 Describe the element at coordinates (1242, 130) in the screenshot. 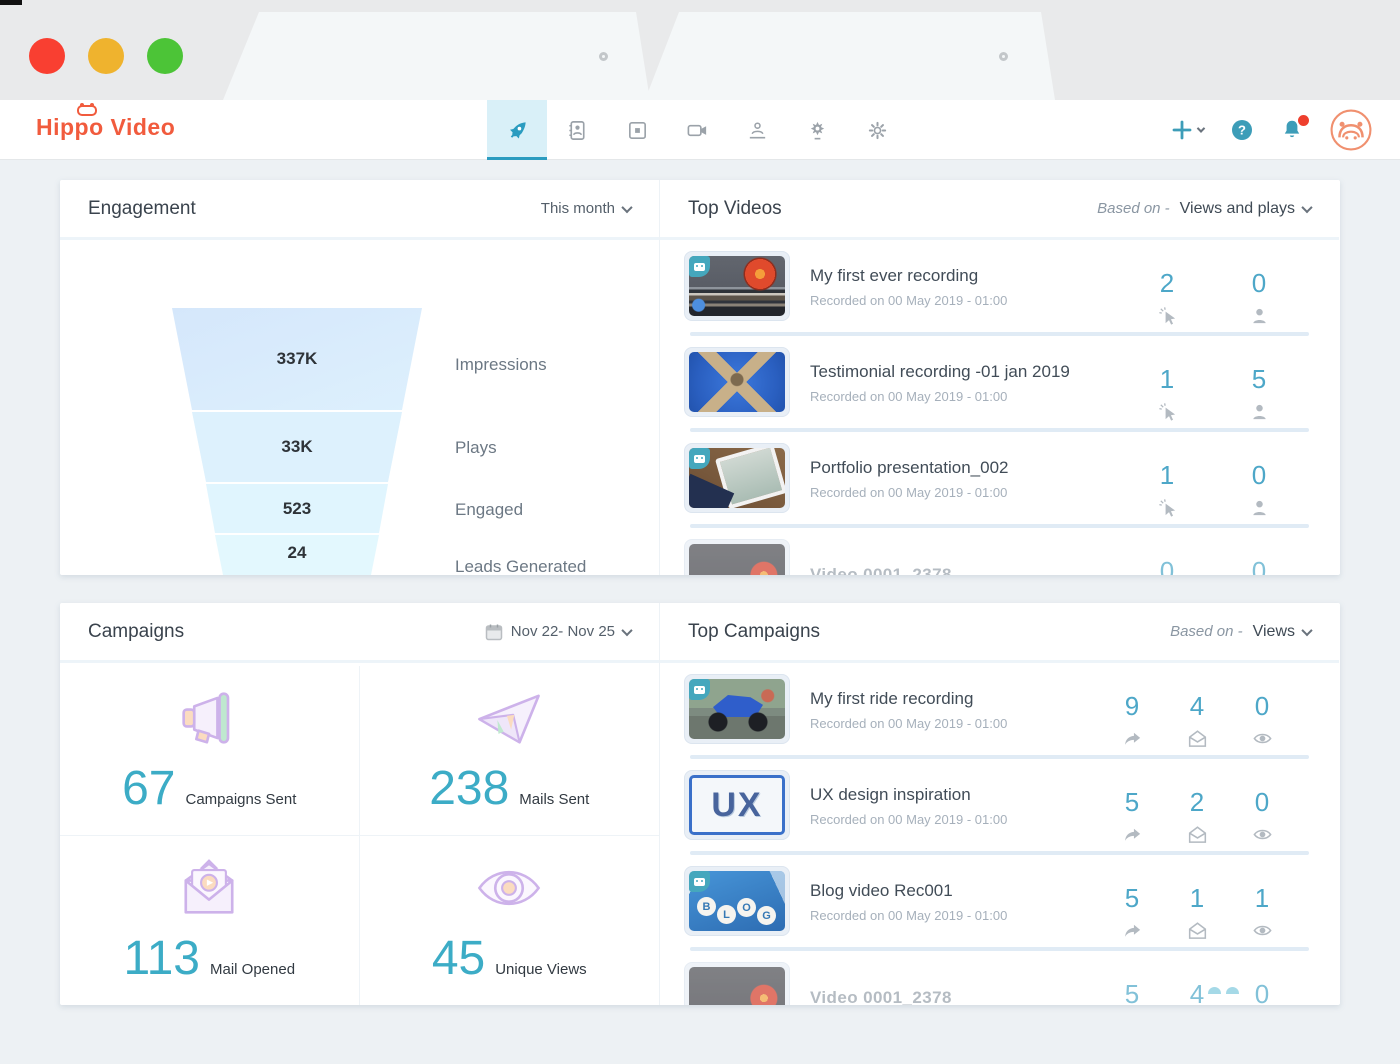

I see `help-button` at that location.